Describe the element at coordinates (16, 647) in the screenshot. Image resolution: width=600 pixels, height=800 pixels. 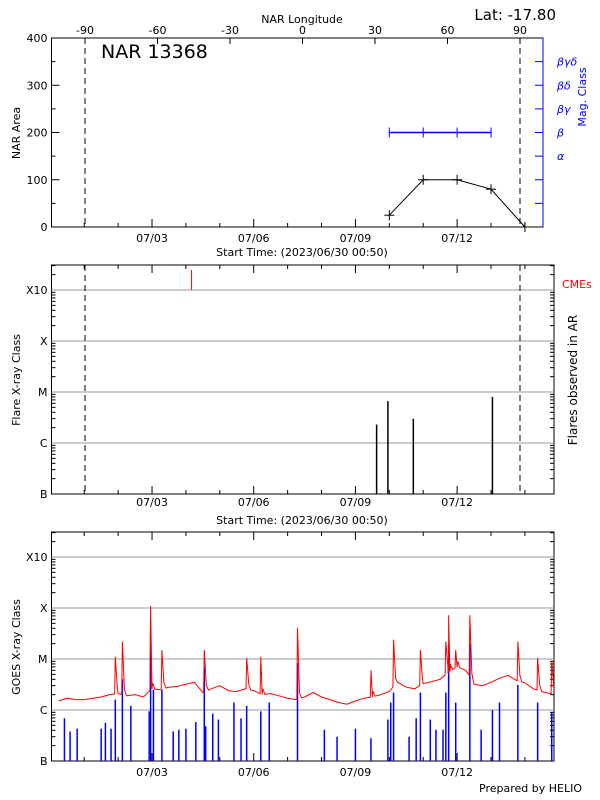
I see `y-axis-label: GOES X-ray Class` at that location.